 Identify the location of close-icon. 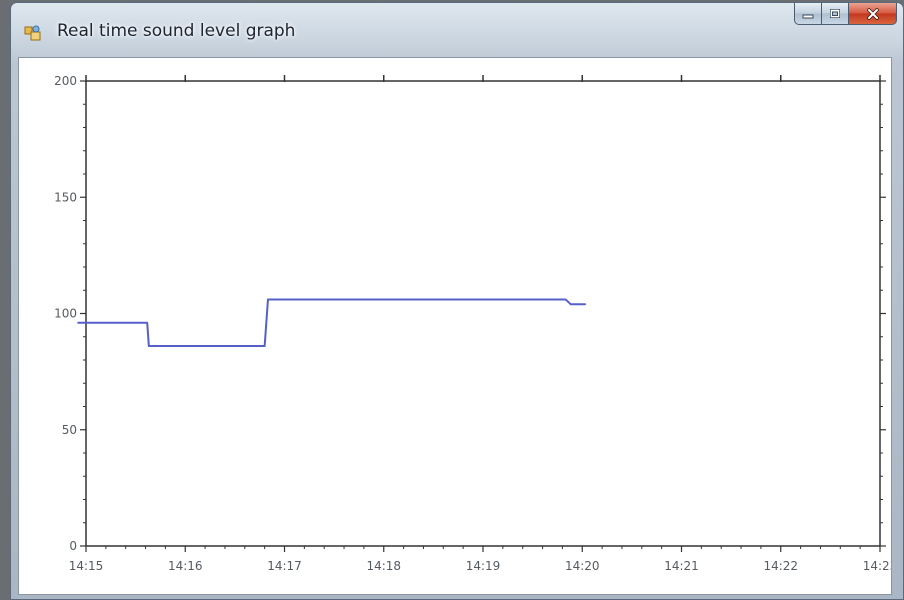
(872, 13).